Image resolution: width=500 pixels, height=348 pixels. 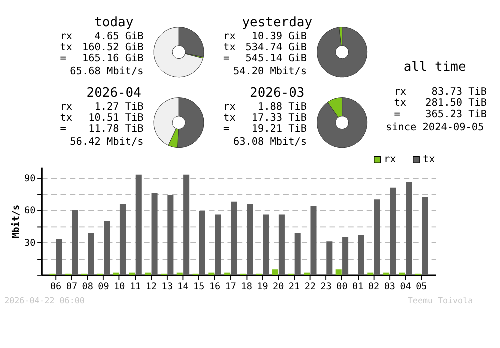 I want to click on y-tick-label: 90, so click(x=30, y=178).